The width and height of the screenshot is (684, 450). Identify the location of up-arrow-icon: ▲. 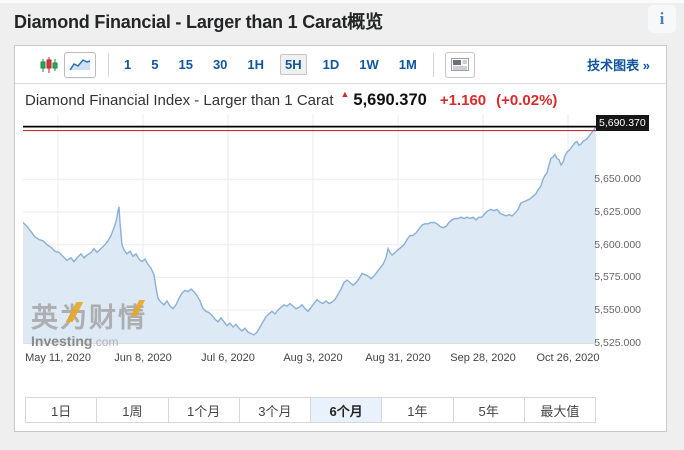
(345, 94).